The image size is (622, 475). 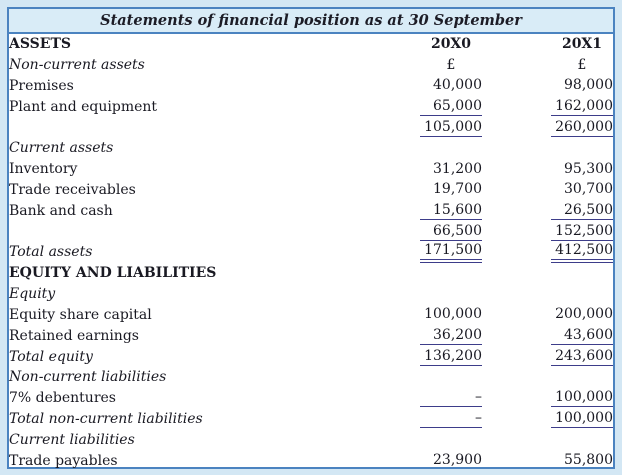 What do you see at coordinates (311, 169) in the screenshot?
I see `table-row: Inventory 31,200 95,300` at bounding box center [311, 169].